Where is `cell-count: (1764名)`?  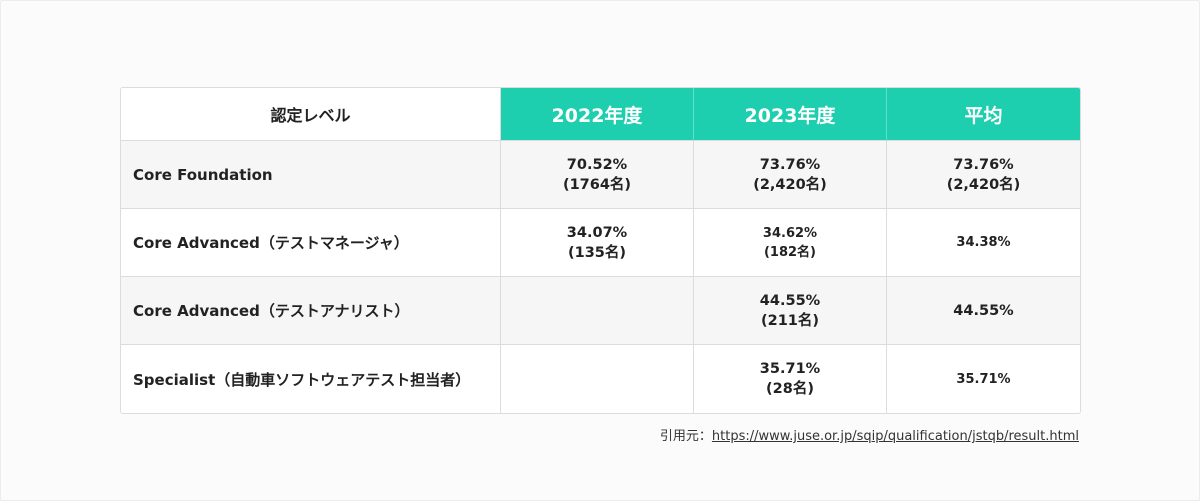
cell-count: (1764名) is located at coordinates (597, 184).